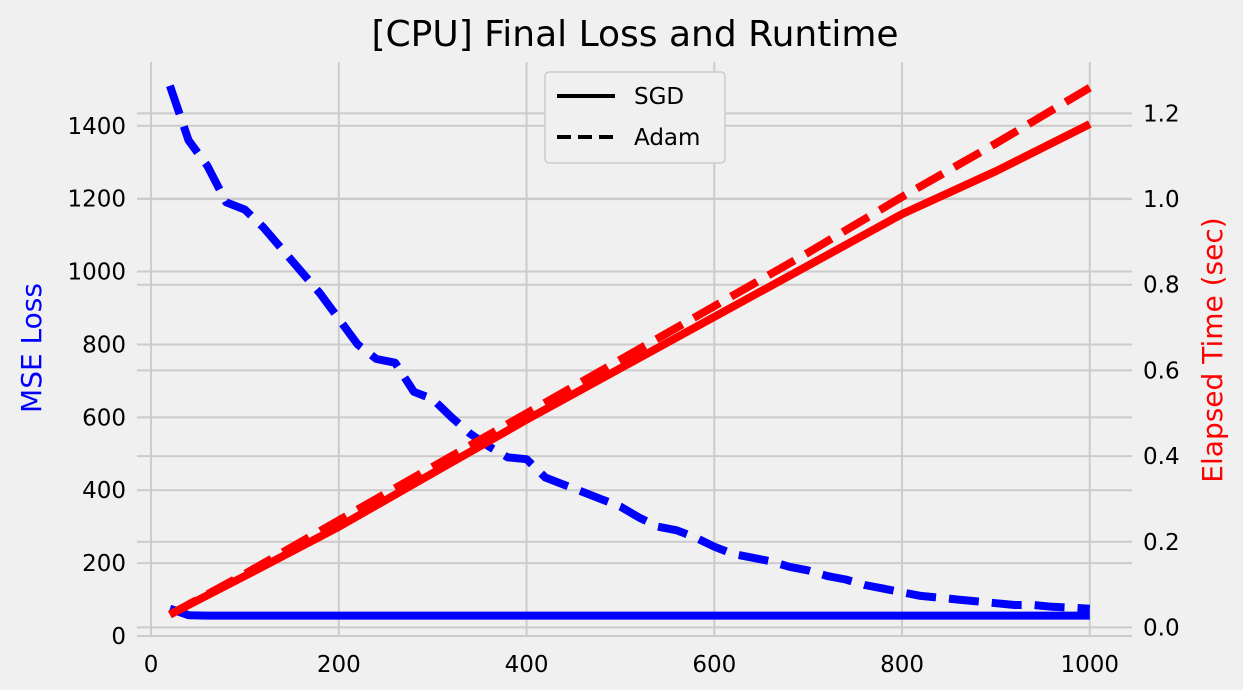 The height and width of the screenshot is (690, 1243). I want to click on x-tick-label: 200, so click(339, 665).